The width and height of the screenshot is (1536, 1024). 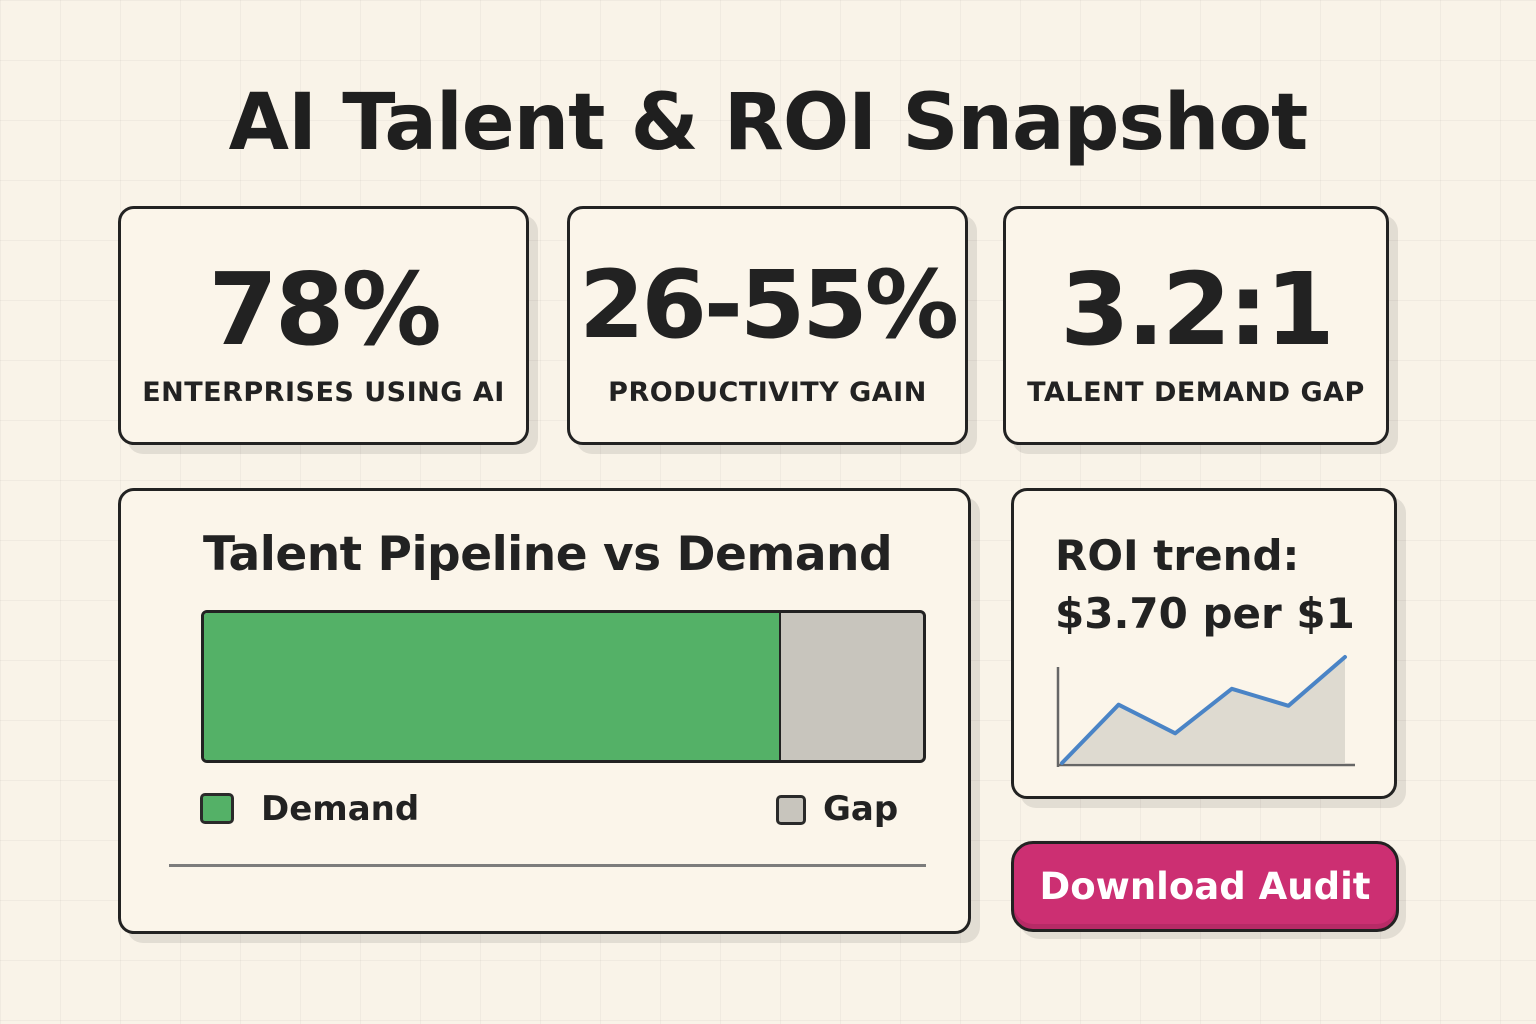 What do you see at coordinates (1204, 643) in the screenshot?
I see `roi-trend-panel: ROI trend: $3.70 per $1` at bounding box center [1204, 643].